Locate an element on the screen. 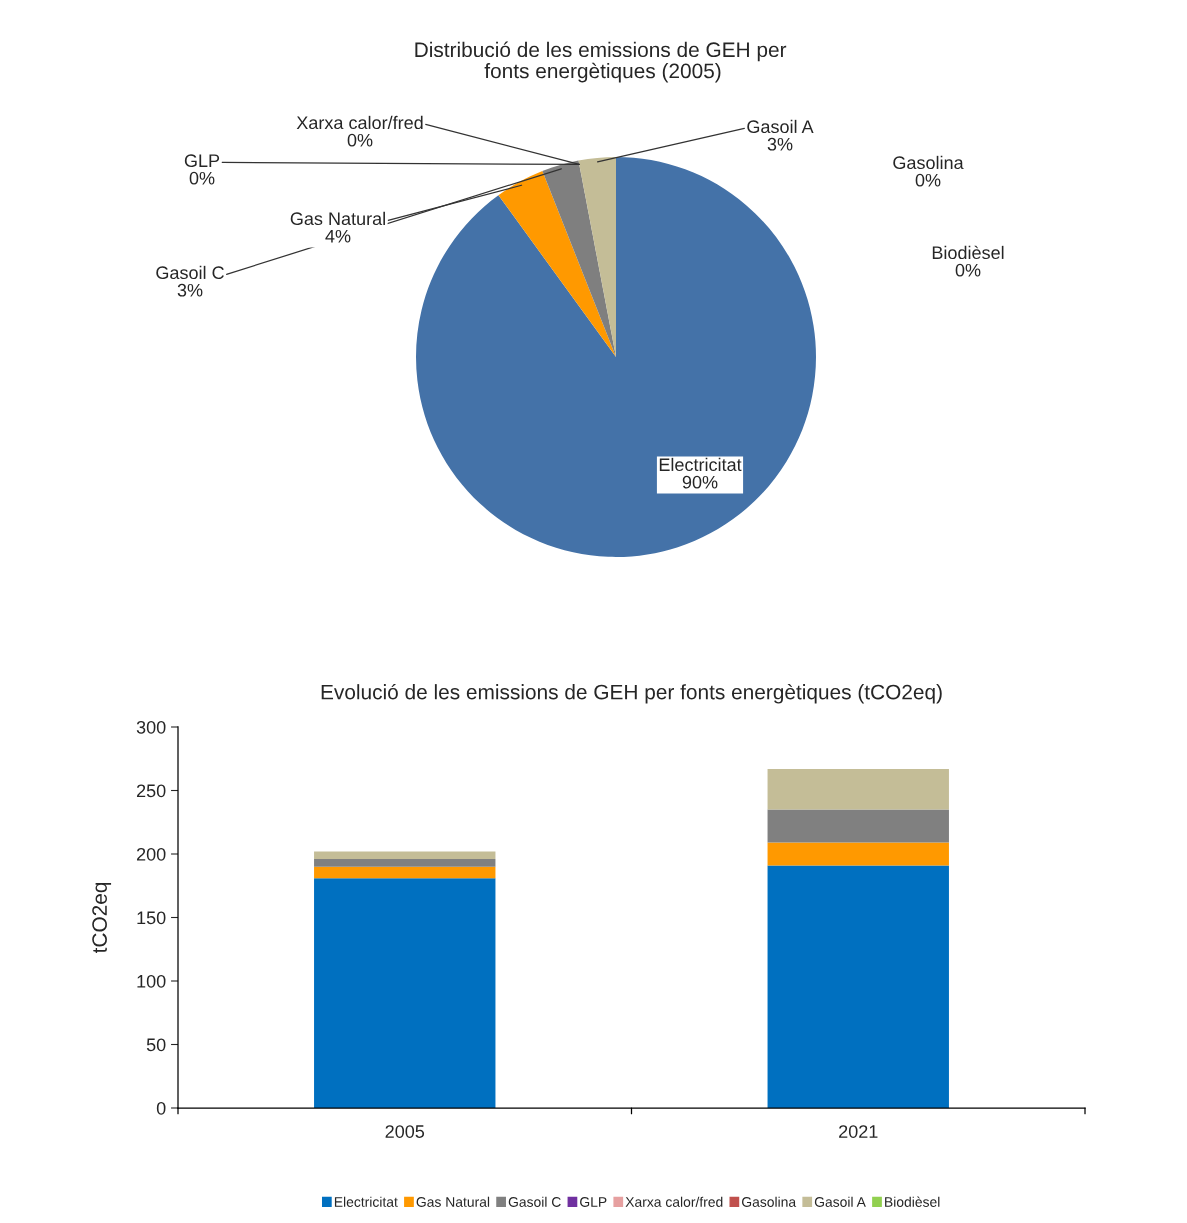 The width and height of the screenshot is (1187, 1223). y-tick-label: 150 is located at coordinates (151, 918).